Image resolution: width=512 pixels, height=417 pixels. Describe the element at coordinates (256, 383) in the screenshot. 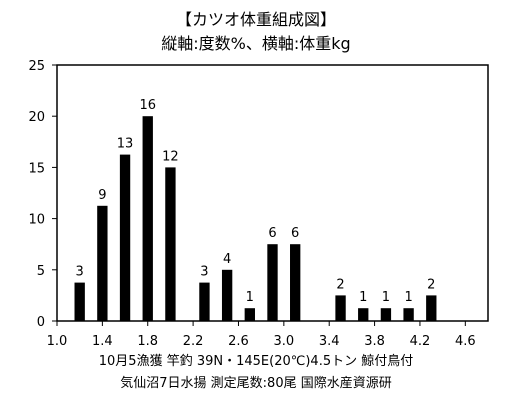

I see `footer-line-2: 気仙沼7日水揚 測定尾数:80尾 国際水産資源研` at that location.